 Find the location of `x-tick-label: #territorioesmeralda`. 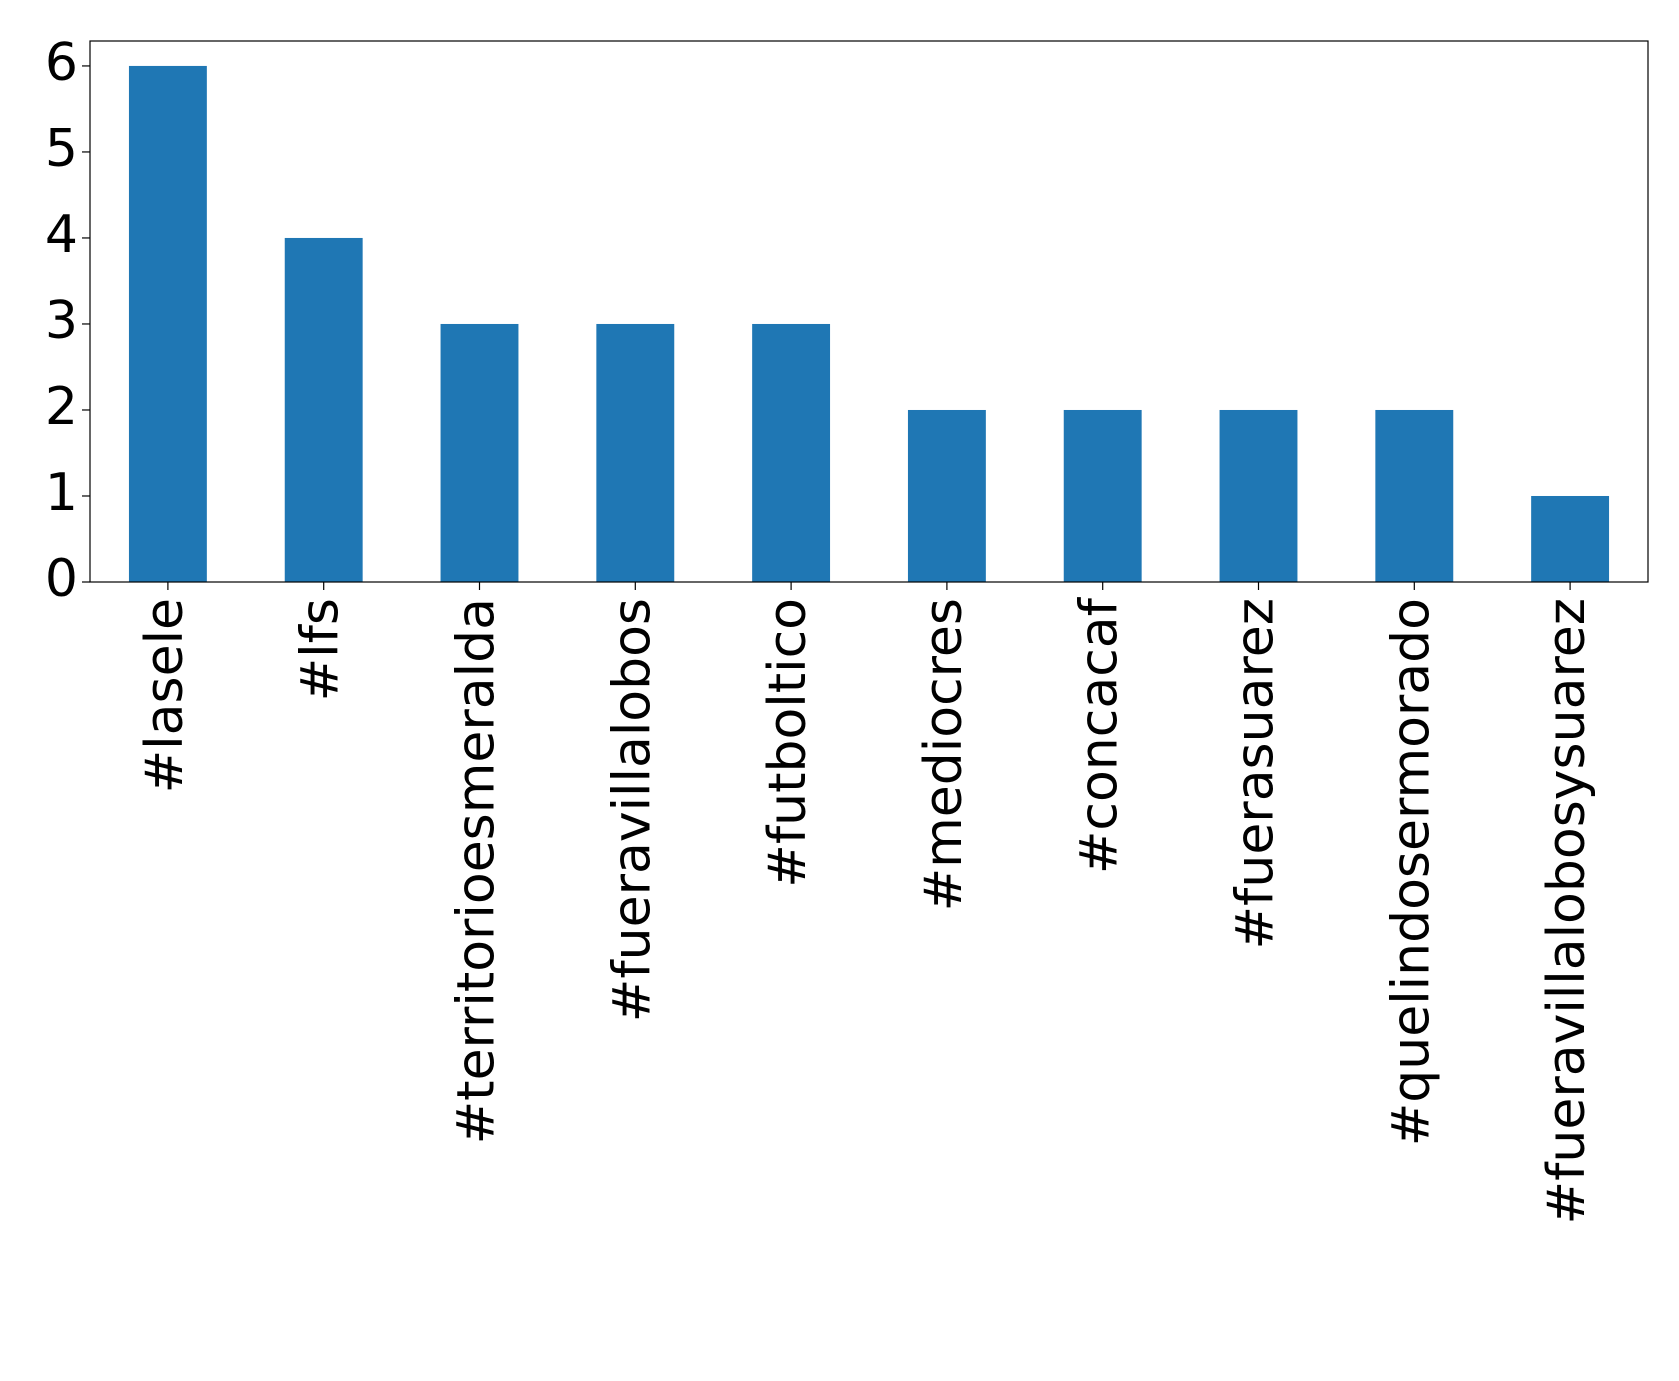

x-tick-label: #territorioesmeralda is located at coordinates (477, 871).